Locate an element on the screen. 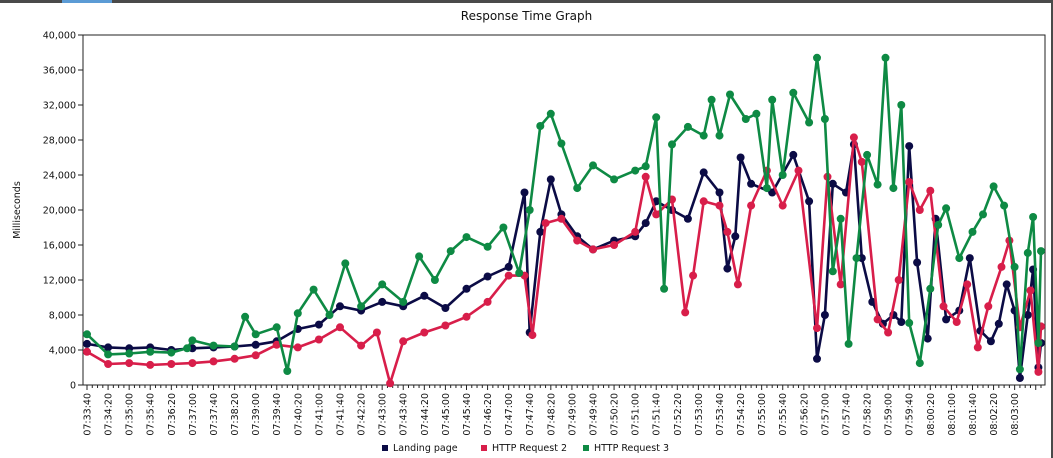 The image size is (1053, 458). x-tick-label: 07:33:40 is located at coordinates (88, 414).